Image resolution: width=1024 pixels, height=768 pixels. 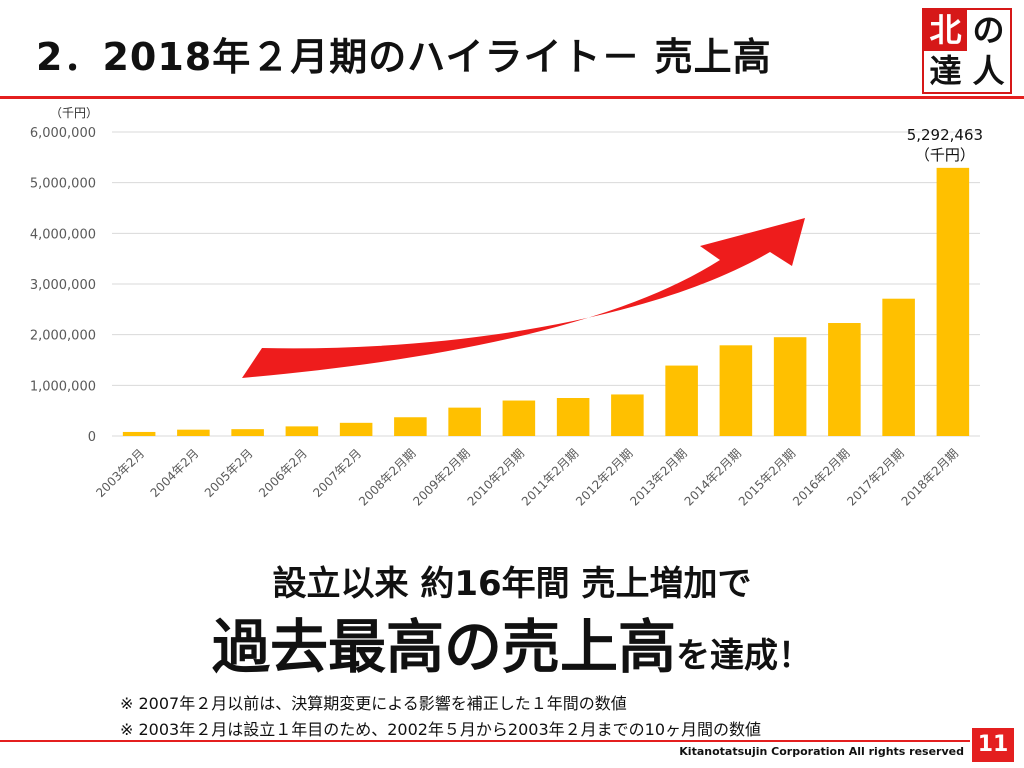 I want to click on x-tick-label: 2011年2月期, so click(x=550, y=477).